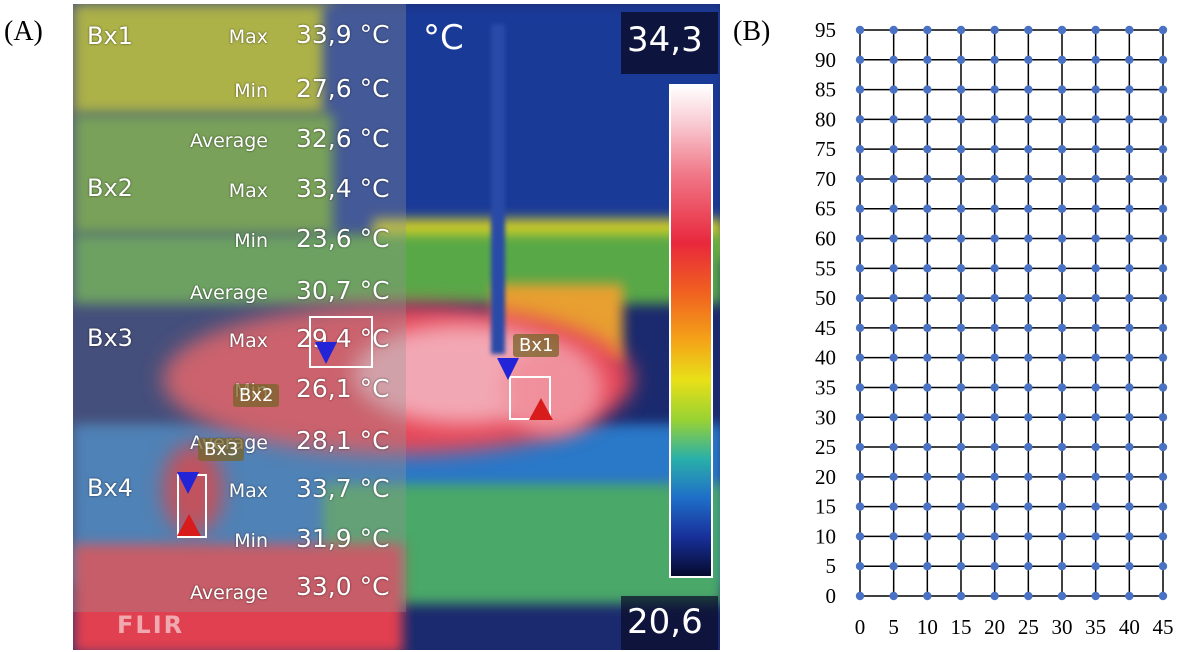 Image resolution: width=1189 pixels, height=652 pixels. What do you see at coordinates (1095, 627) in the screenshot?
I see `x-tick-label: 35` at bounding box center [1095, 627].